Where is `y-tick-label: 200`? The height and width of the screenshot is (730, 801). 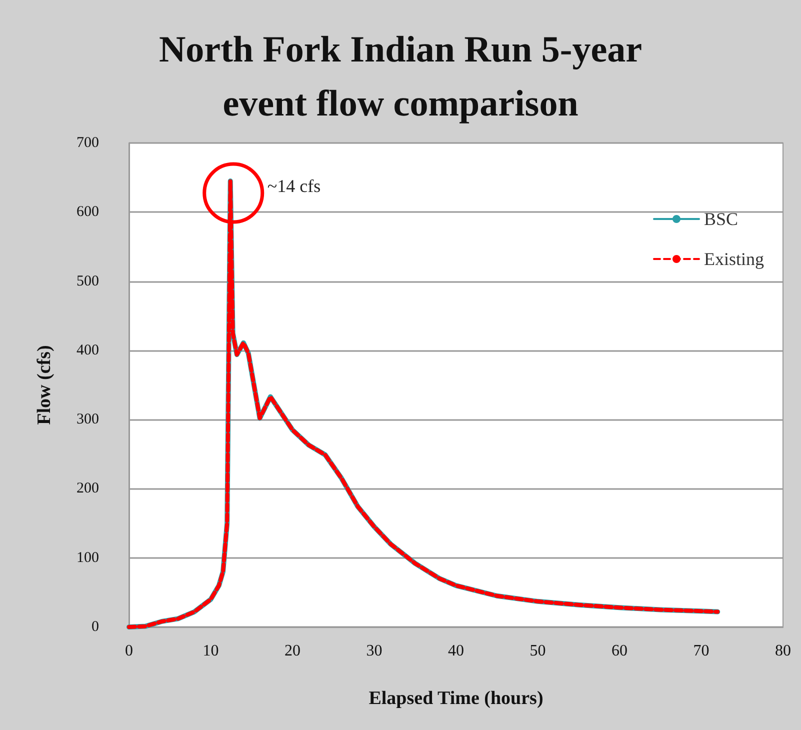 y-tick-label: 200 is located at coordinates (87, 488).